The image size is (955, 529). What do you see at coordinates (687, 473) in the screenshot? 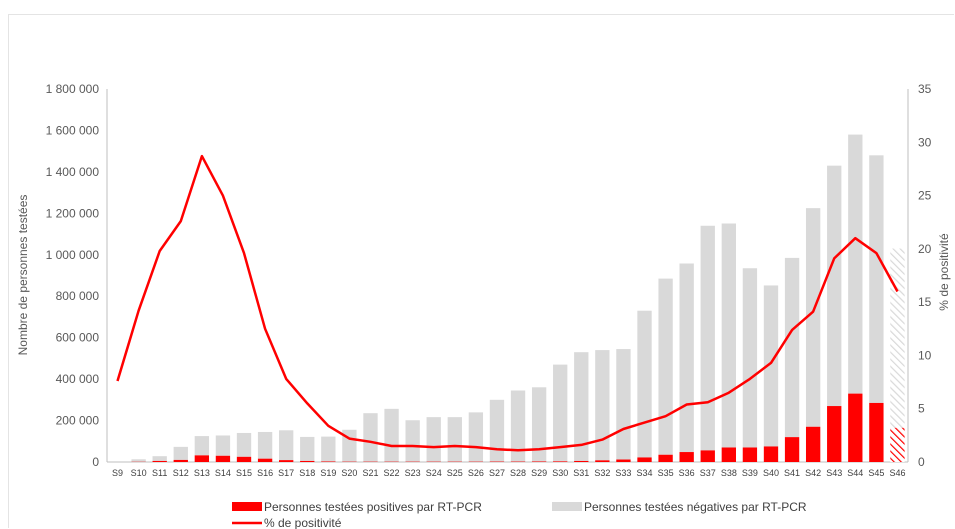
I see `x-tick-label: S36` at bounding box center [687, 473].